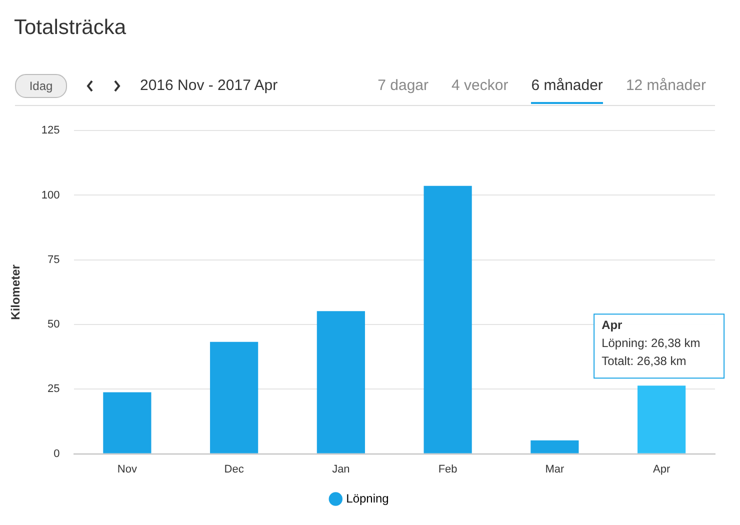  I want to click on x-tick-label: Mar, so click(554, 469).